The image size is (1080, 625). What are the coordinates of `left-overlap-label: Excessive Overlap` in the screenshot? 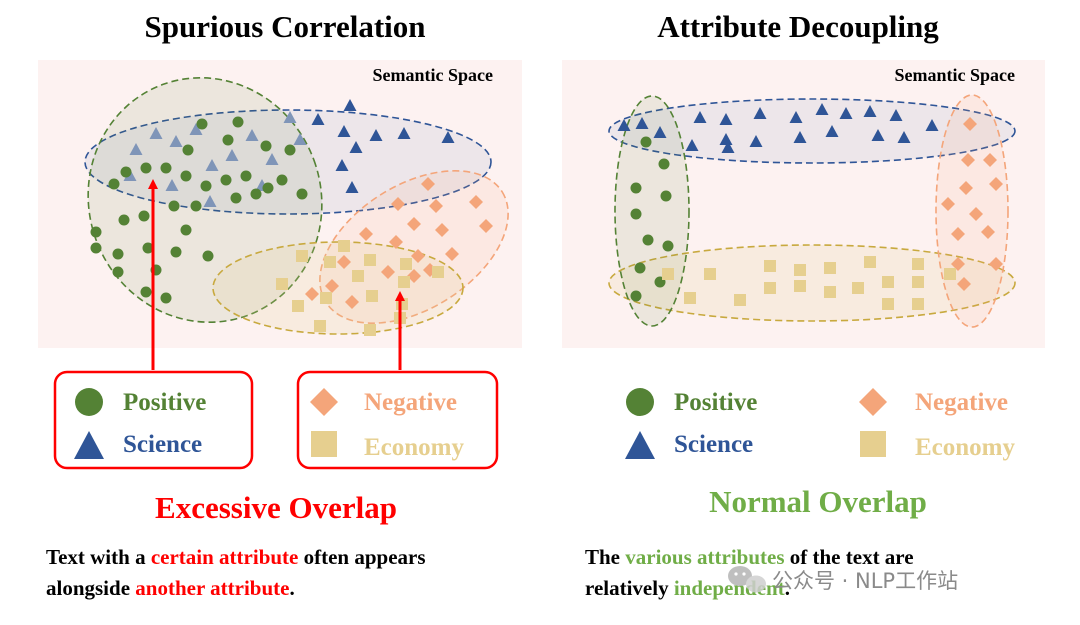 It's located at (276, 507).